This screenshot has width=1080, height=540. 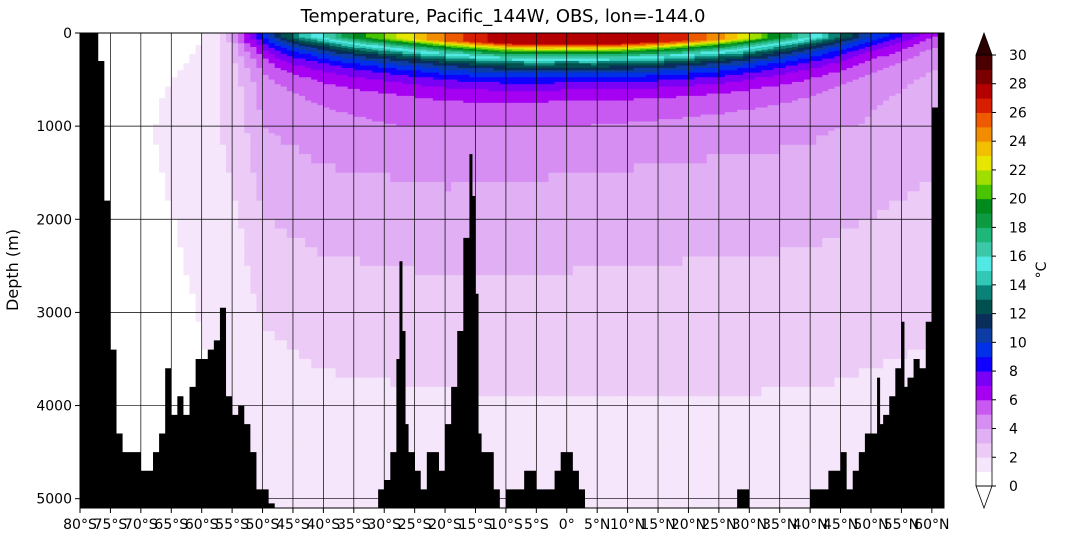 I want to click on x-tick-label: 30°S, so click(x=384, y=525).